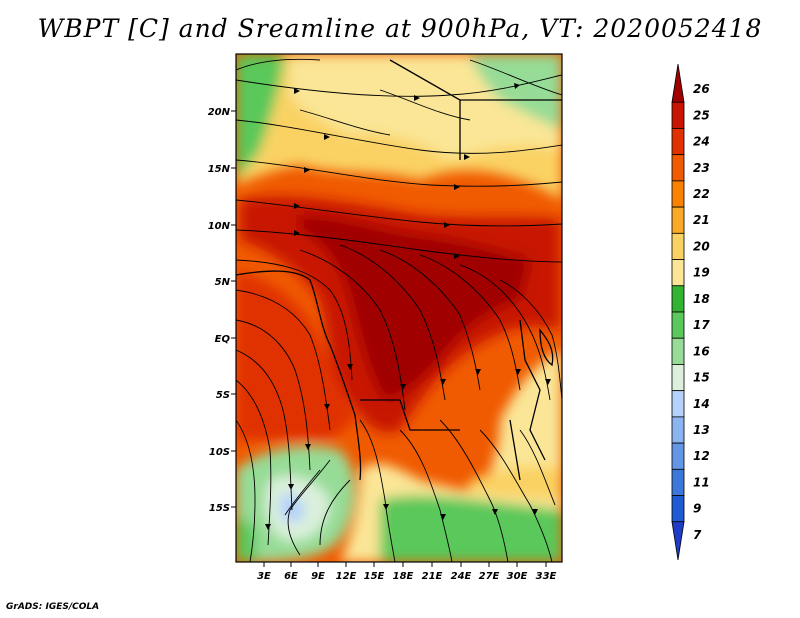 Image resolution: width=800 pixels, height=618 pixels. Describe the element at coordinates (489, 576) in the screenshot. I see `lon-label: 27E` at that location.